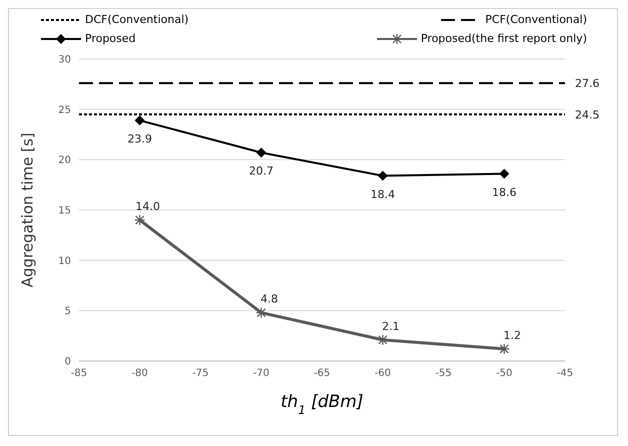 The image size is (628, 446). I want to click on legend-label: PCF(Conventional), so click(536, 19).